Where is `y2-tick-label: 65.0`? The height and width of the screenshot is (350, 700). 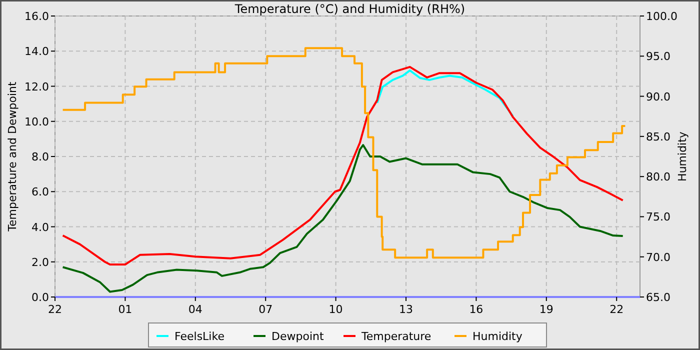 y2-tick-label: 65.0 is located at coordinates (658, 297).